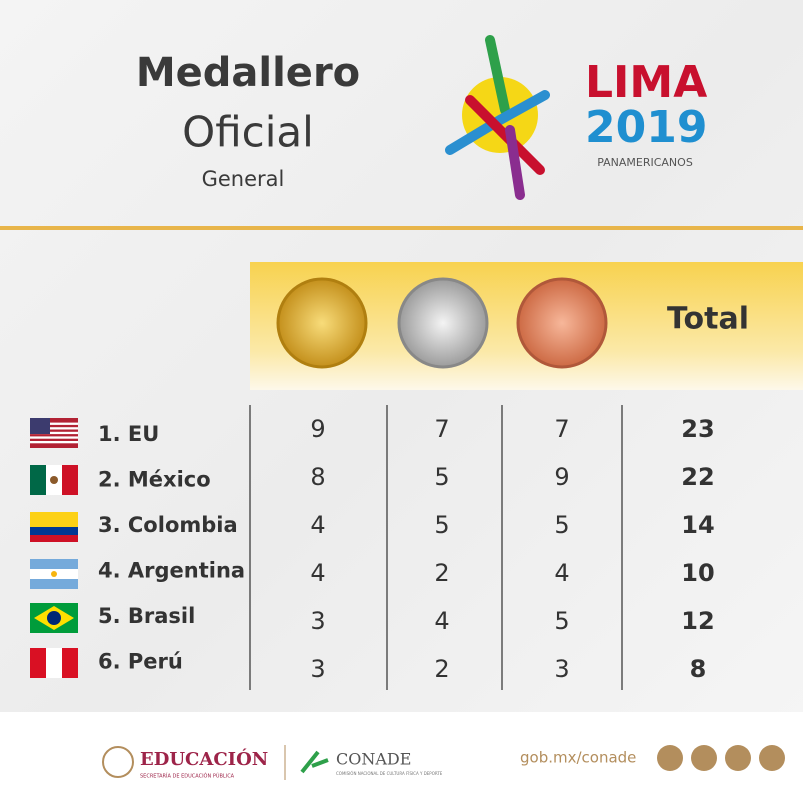 This screenshot has width=803, height=804. I want to click on conade: CONADE, so click(373, 759).